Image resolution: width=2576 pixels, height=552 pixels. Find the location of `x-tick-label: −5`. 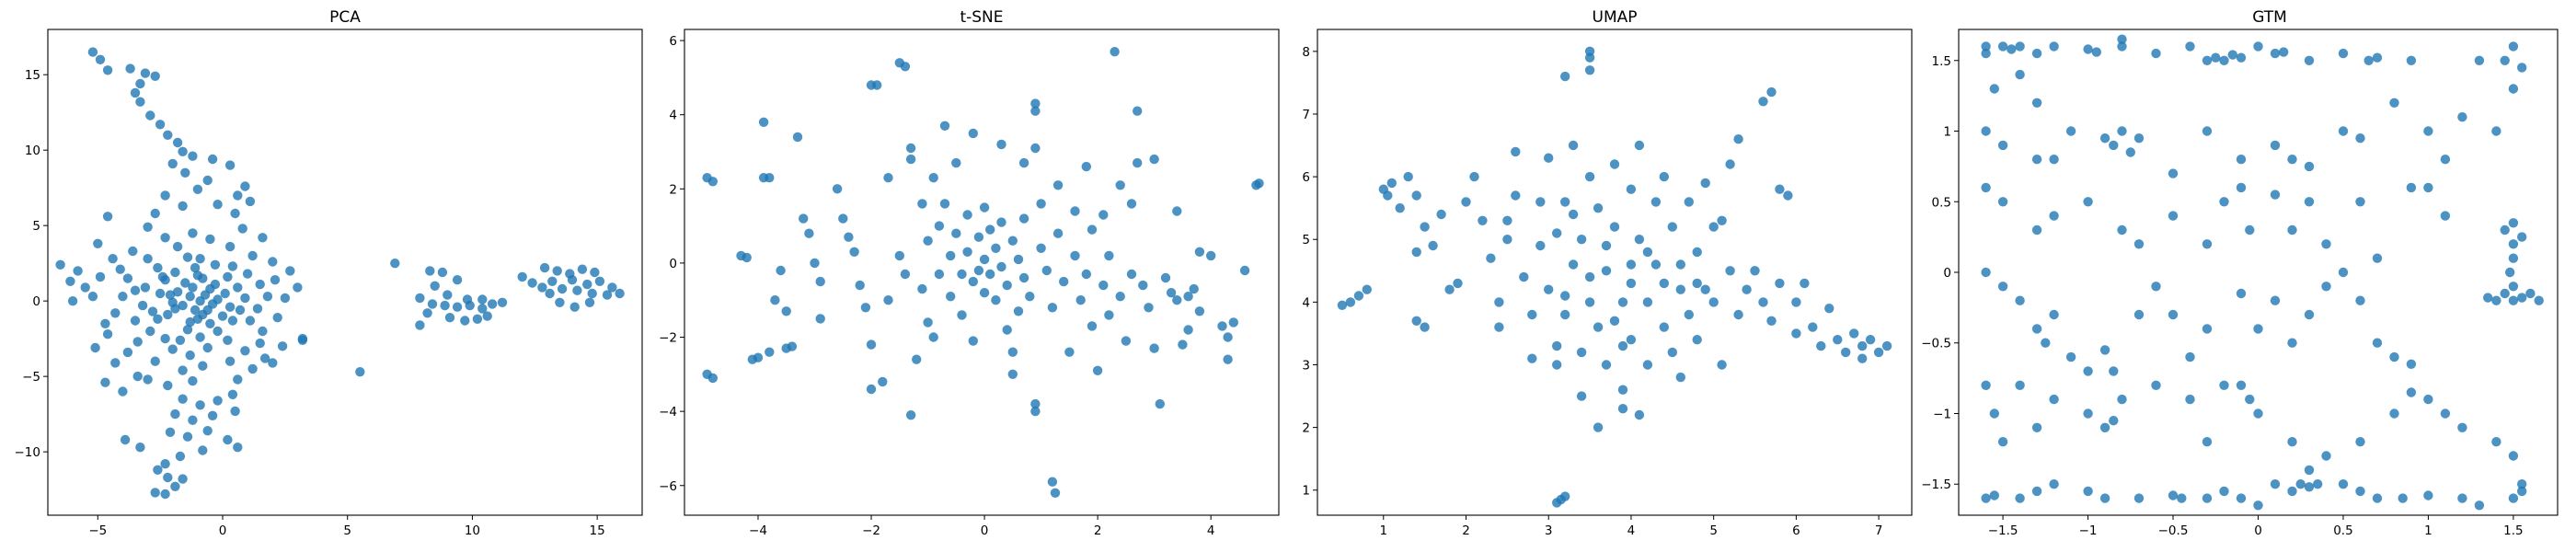

x-tick-label: −5 is located at coordinates (97, 530).